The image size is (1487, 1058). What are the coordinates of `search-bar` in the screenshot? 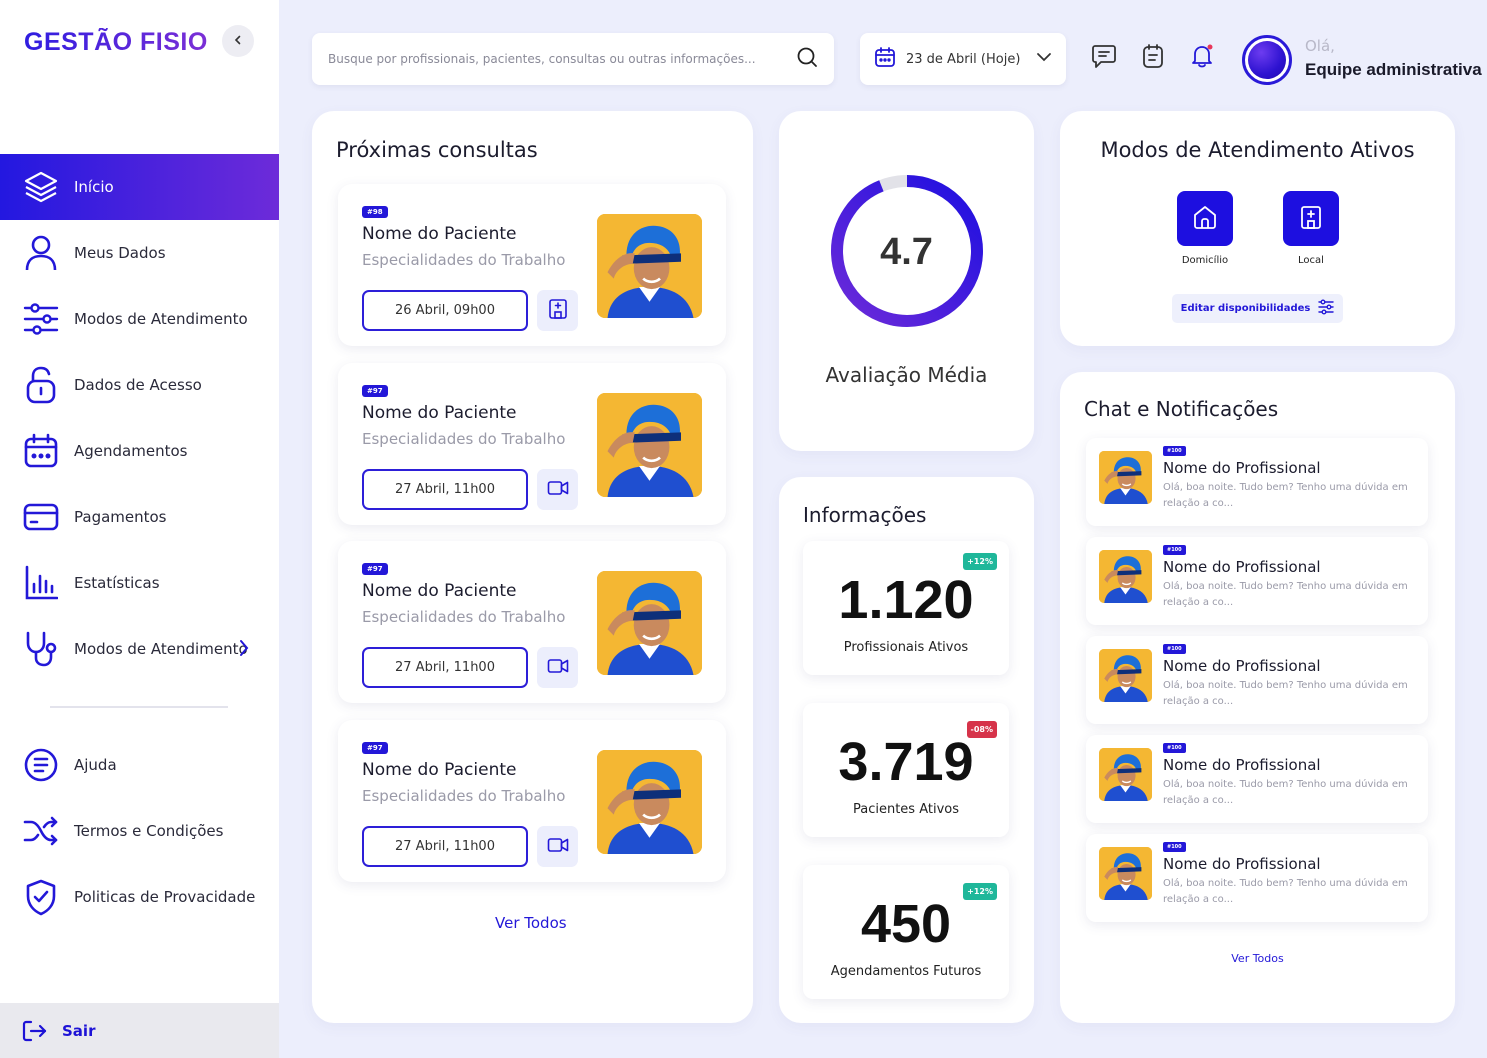 It's located at (573, 59).